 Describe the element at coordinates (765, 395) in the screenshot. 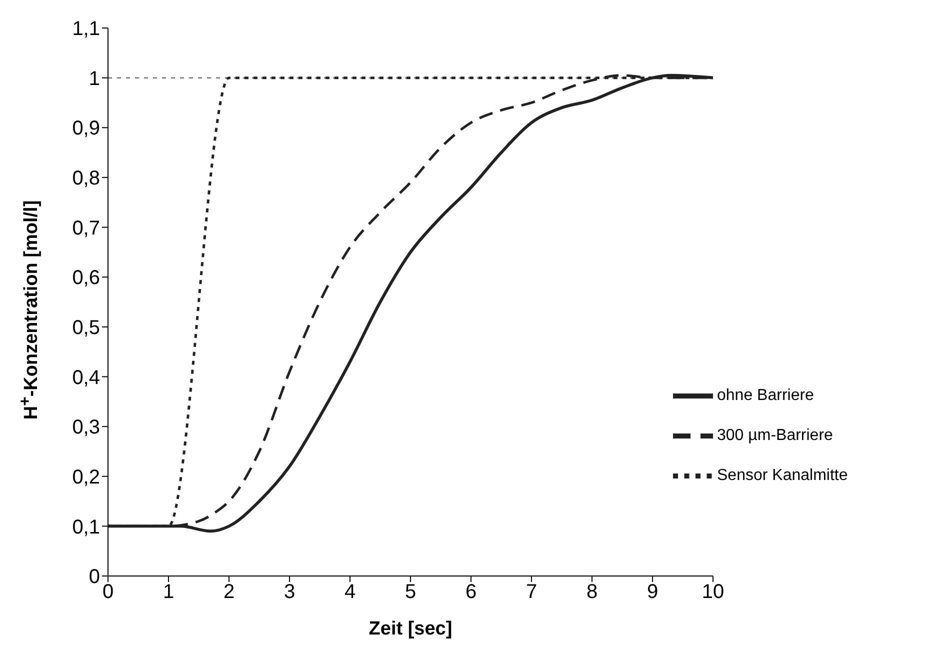

I see `legend-label: ohne Barriere` at that location.